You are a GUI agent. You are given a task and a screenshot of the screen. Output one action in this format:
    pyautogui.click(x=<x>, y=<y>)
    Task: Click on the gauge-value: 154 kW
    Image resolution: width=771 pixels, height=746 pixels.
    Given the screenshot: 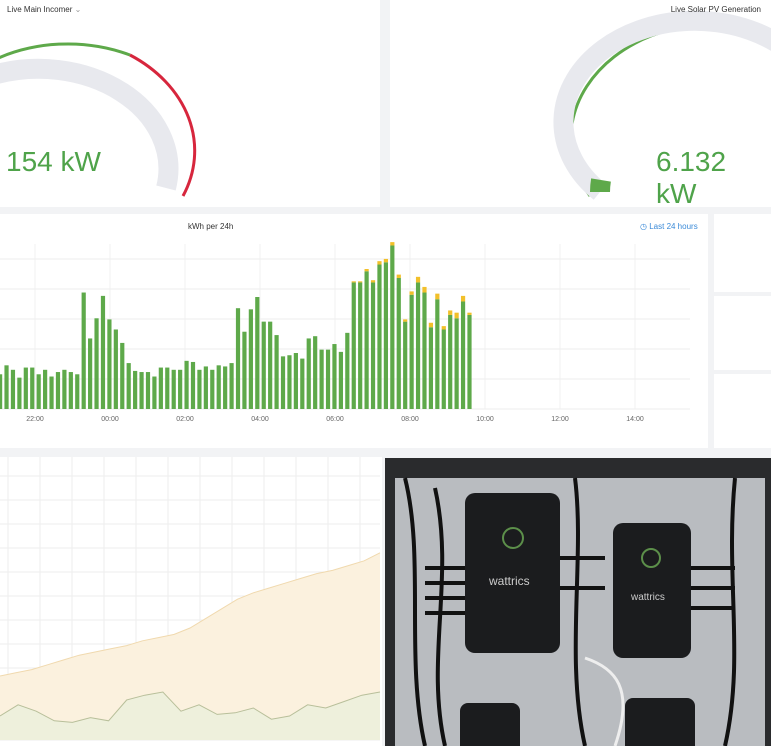 What is the action you would take?
    pyautogui.click(x=53, y=161)
    